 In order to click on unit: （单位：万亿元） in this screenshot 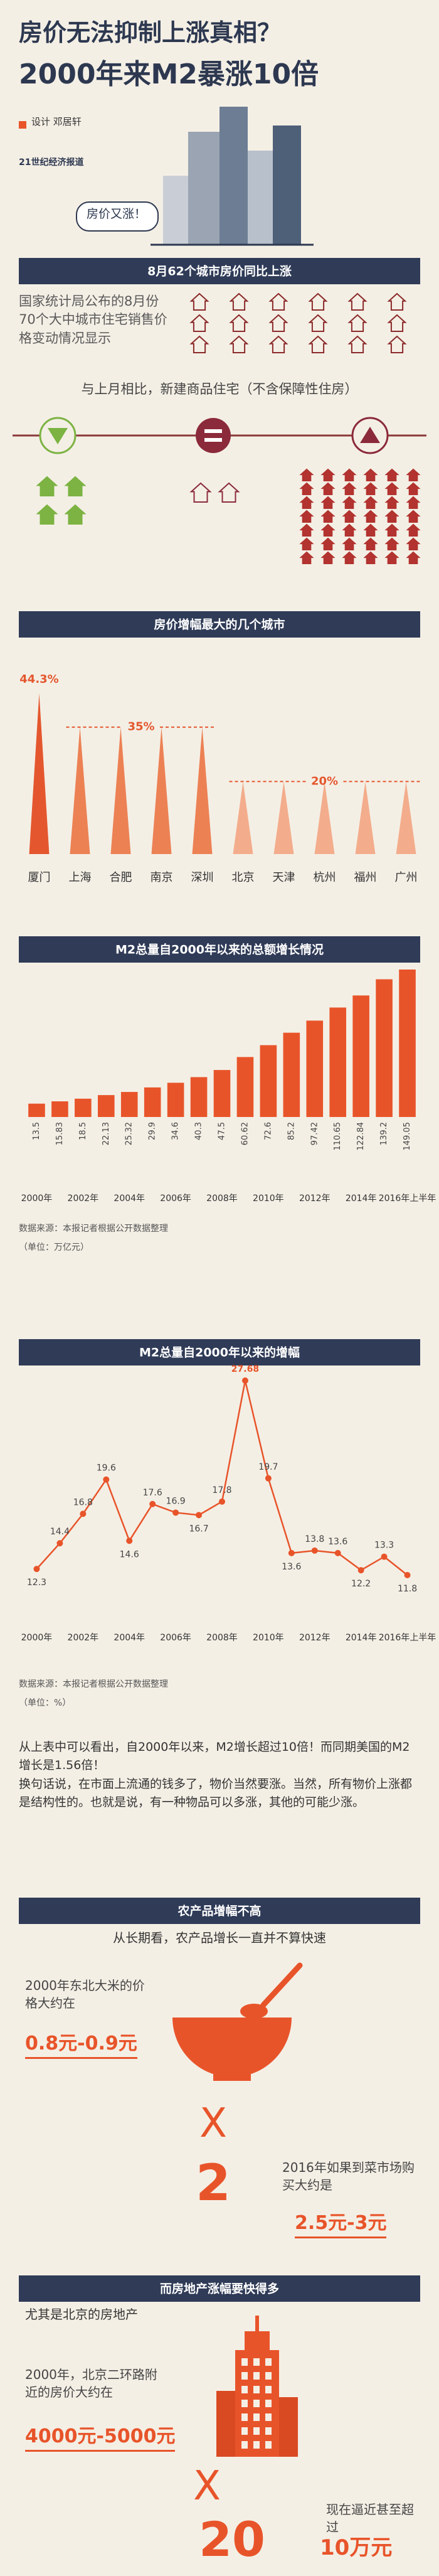, I will do `click(54, 1248)`.